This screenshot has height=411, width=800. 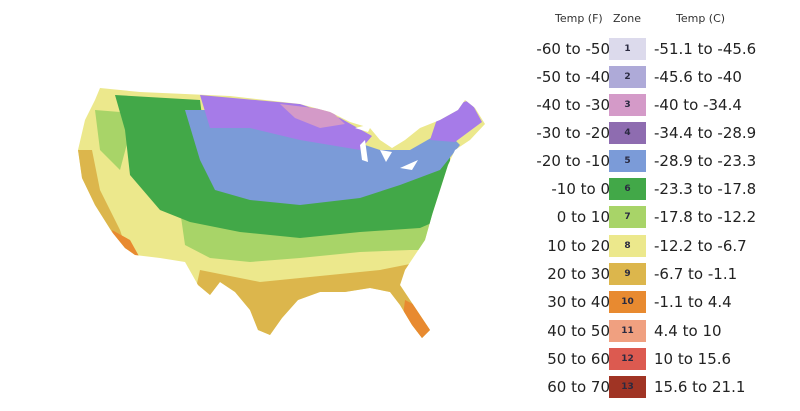 I want to click on legend-row-zone-9: 20 to 30 9 -6.7 to -1.1, so click(x=660, y=275).